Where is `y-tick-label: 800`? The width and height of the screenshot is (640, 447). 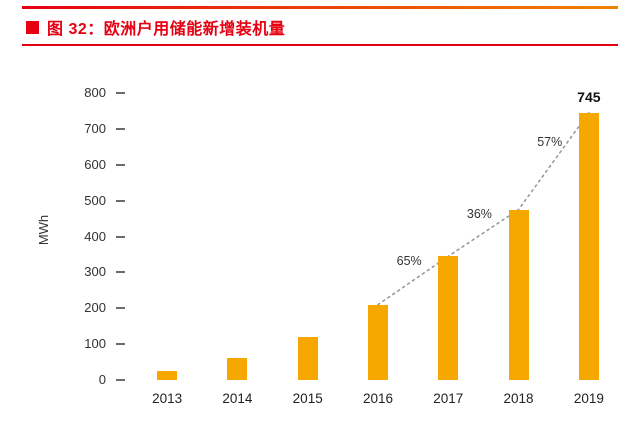
y-tick-label: 800 is located at coordinates (95, 92).